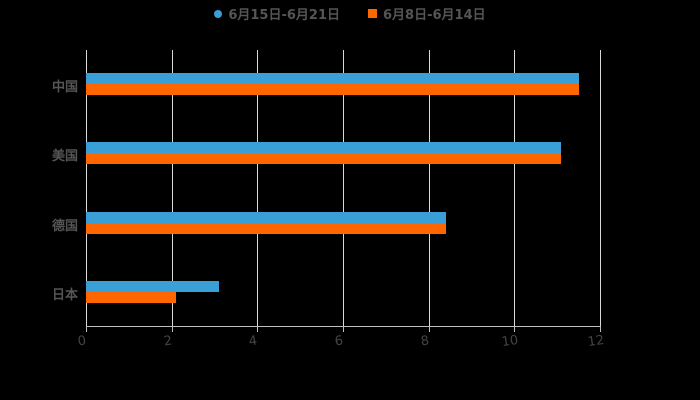 This screenshot has height=400, width=700. Describe the element at coordinates (284, 15) in the screenshot. I see `legend-label: 6月15日-6月21日` at that location.